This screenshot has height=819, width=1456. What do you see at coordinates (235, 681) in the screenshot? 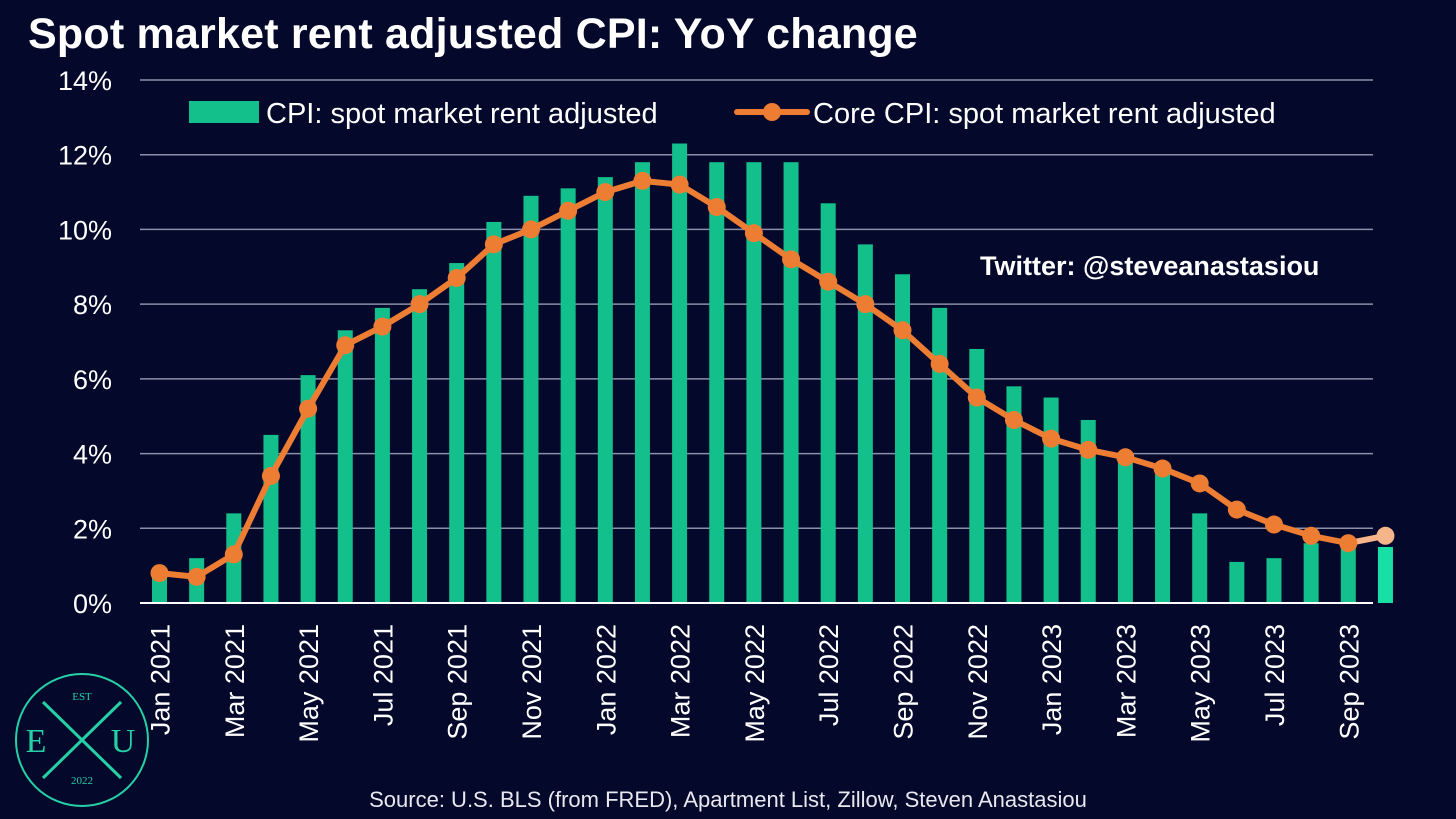
I see `x-tick-label: Mar 2021` at bounding box center [235, 681].